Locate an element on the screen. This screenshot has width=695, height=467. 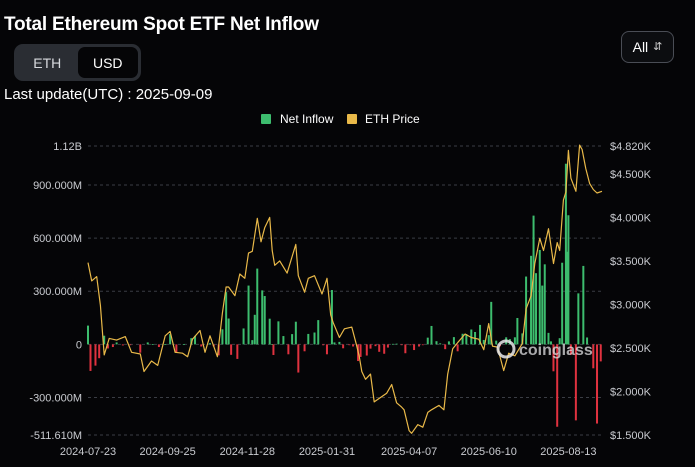
y-left-tick-label: 600.000M is located at coordinates (57, 239).